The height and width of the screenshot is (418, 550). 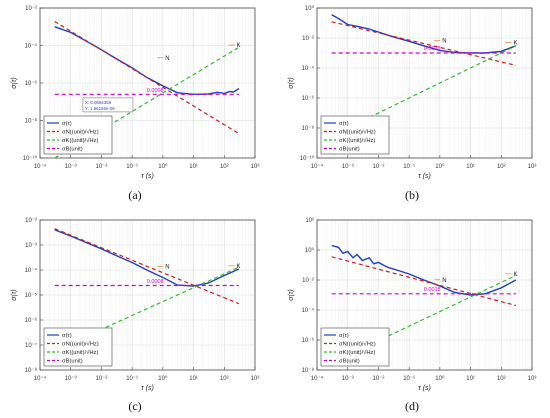 I want to click on x-tick-label: 10⁻³, so click(x=348, y=379).